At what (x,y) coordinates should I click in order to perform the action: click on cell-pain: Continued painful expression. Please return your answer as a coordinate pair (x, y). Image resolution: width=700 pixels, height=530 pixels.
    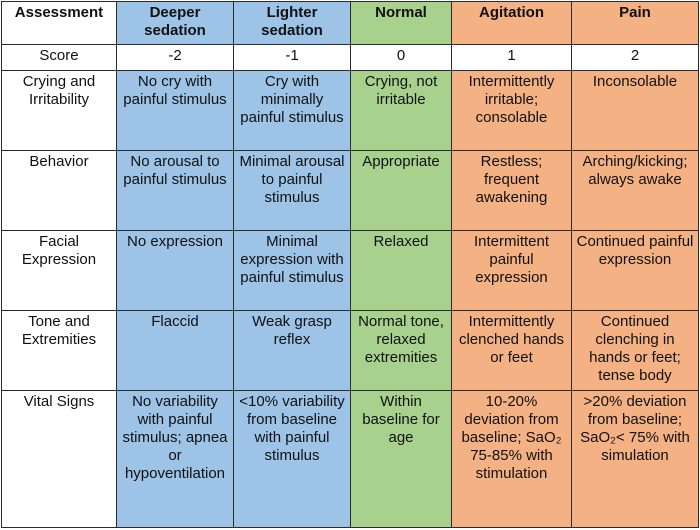
    Looking at the image, I should click on (635, 270).